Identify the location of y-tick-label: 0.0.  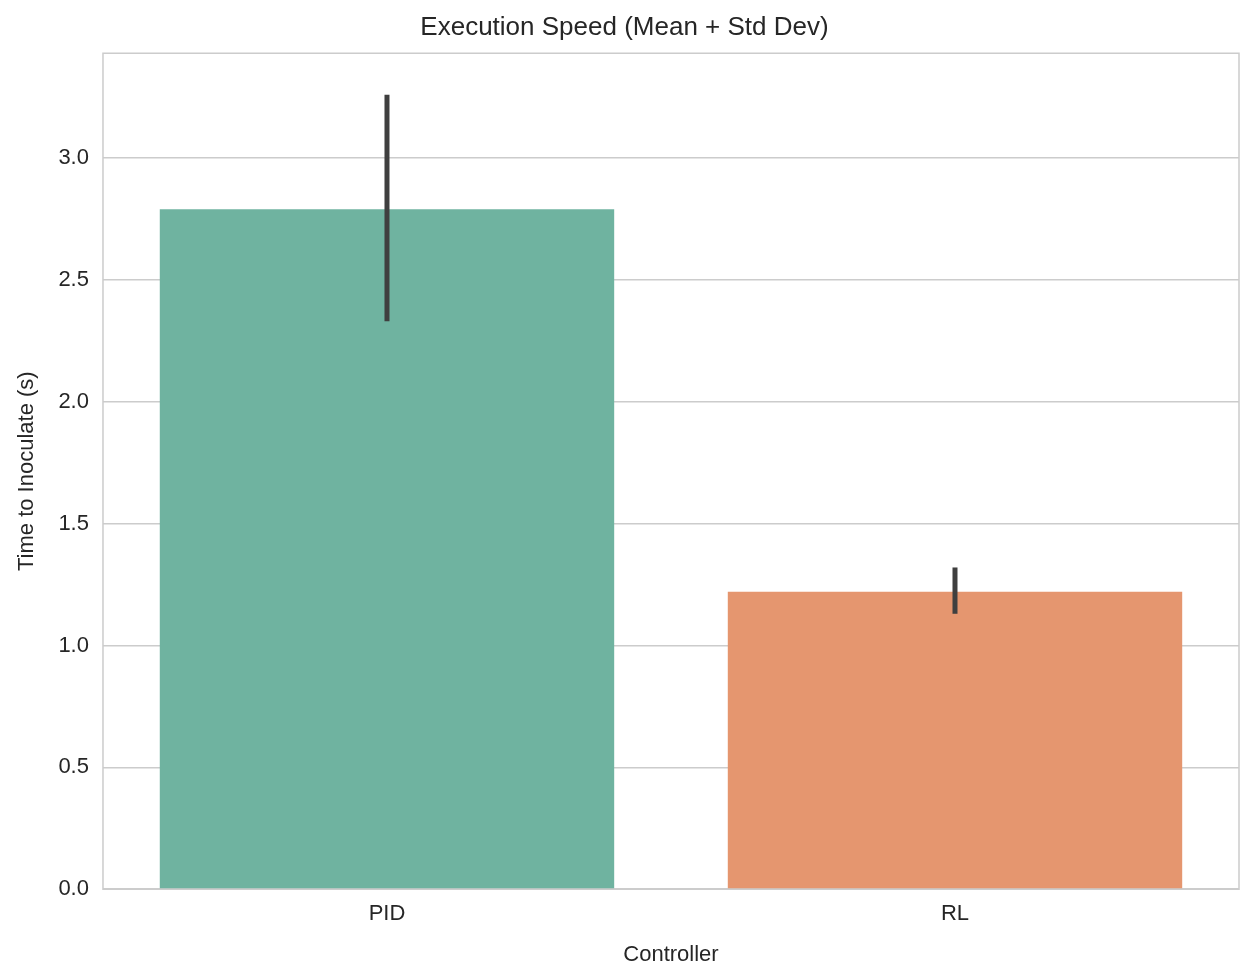
(73, 888).